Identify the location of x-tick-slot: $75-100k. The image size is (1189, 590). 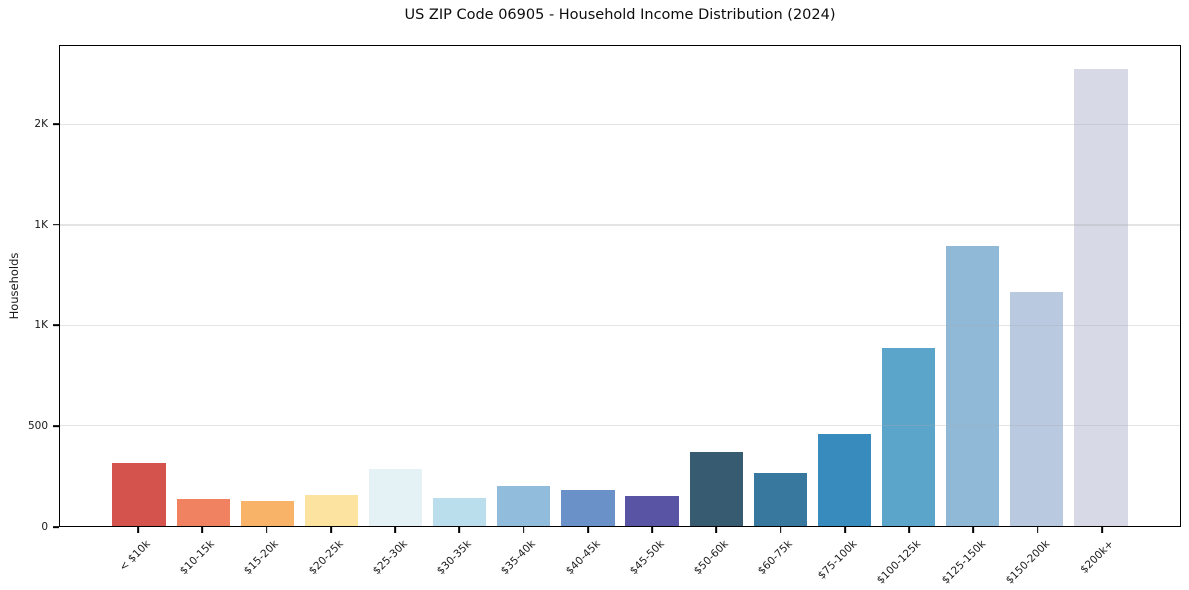
(845, 558).